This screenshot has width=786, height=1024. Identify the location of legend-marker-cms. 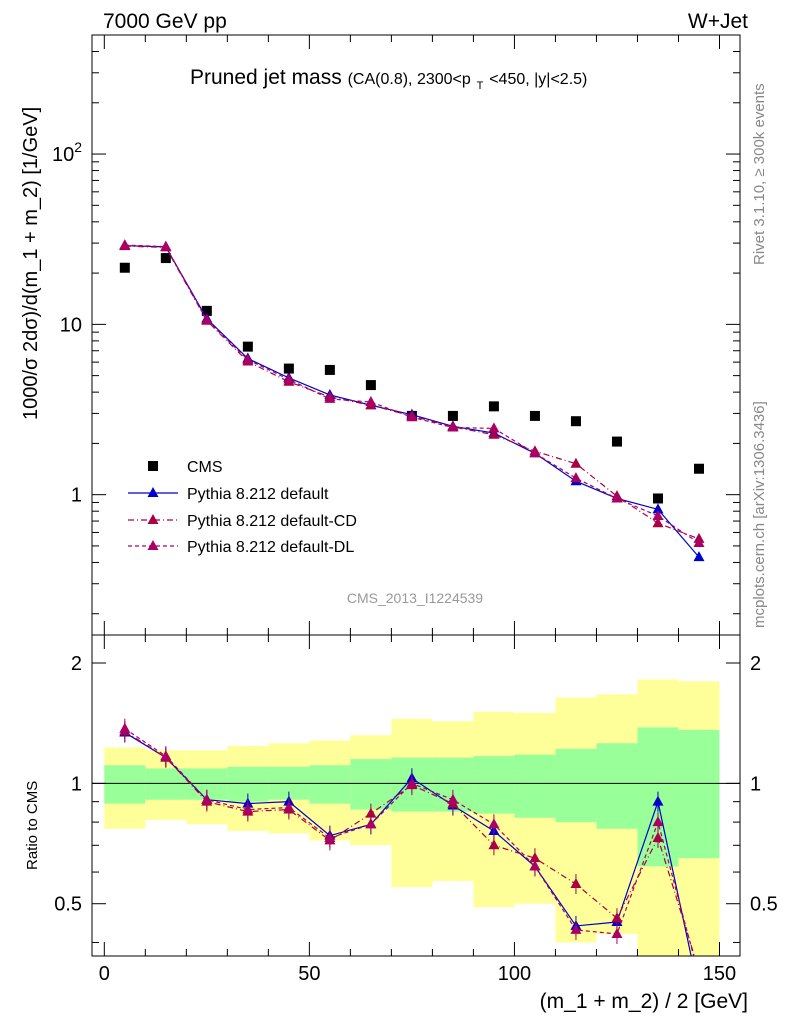
(153, 466).